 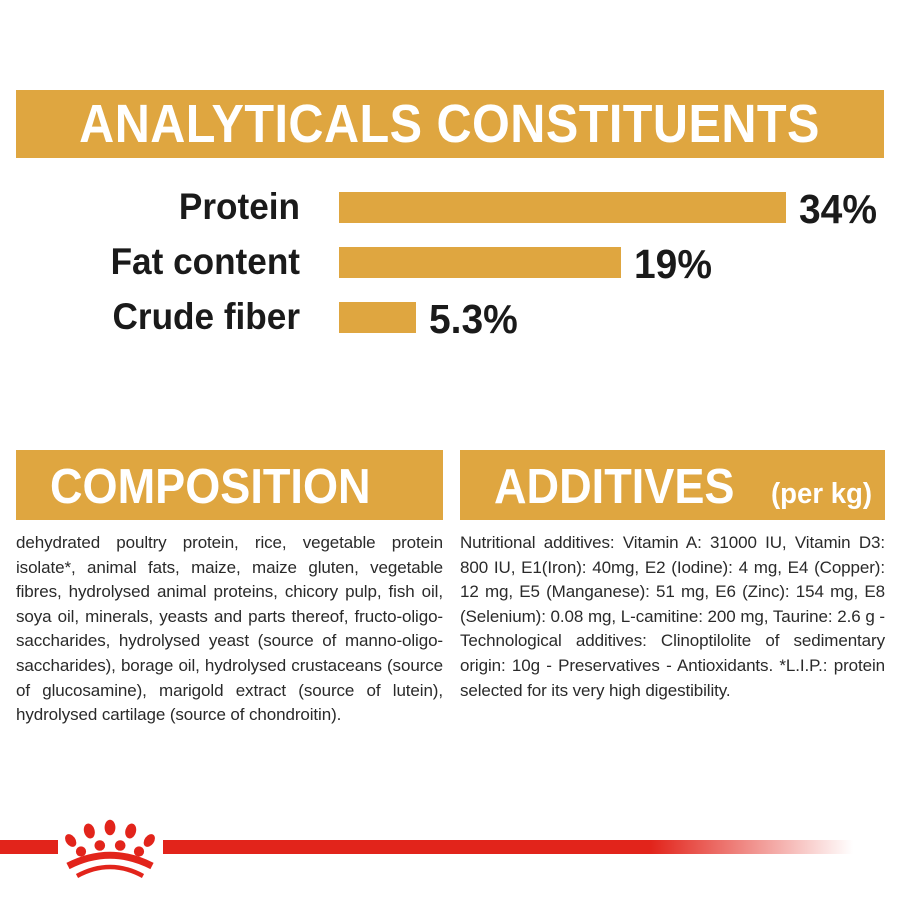 What do you see at coordinates (614, 487) in the screenshot?
I see `additives-heading: ADDITIVES` at bounding box center [614, 487].